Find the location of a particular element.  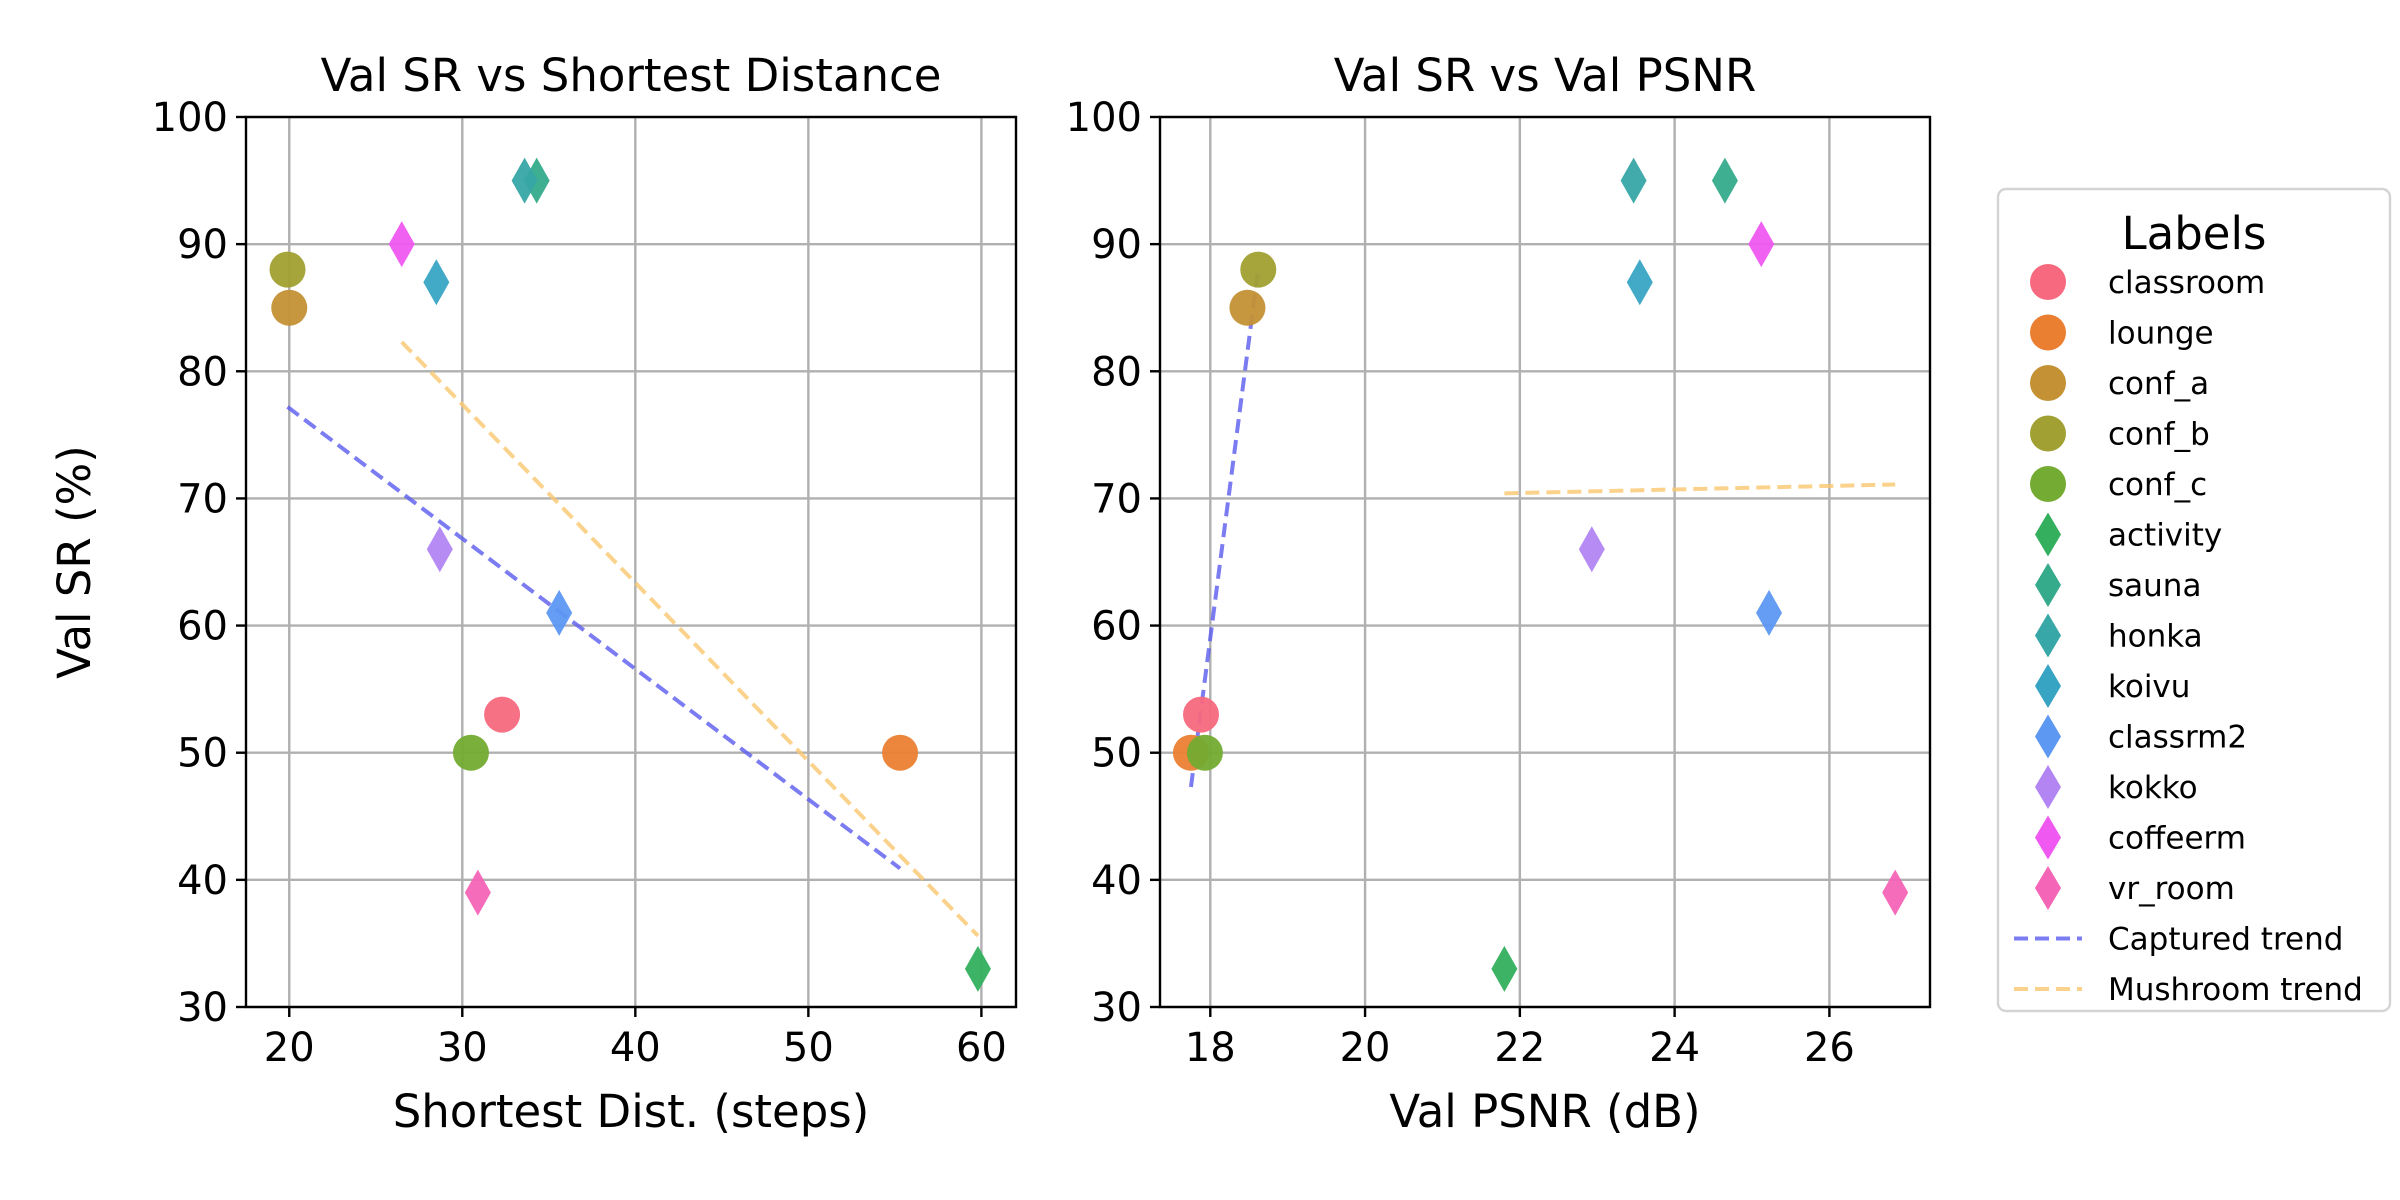

legend-label: conf_c is located at coordinates (2157, 485).